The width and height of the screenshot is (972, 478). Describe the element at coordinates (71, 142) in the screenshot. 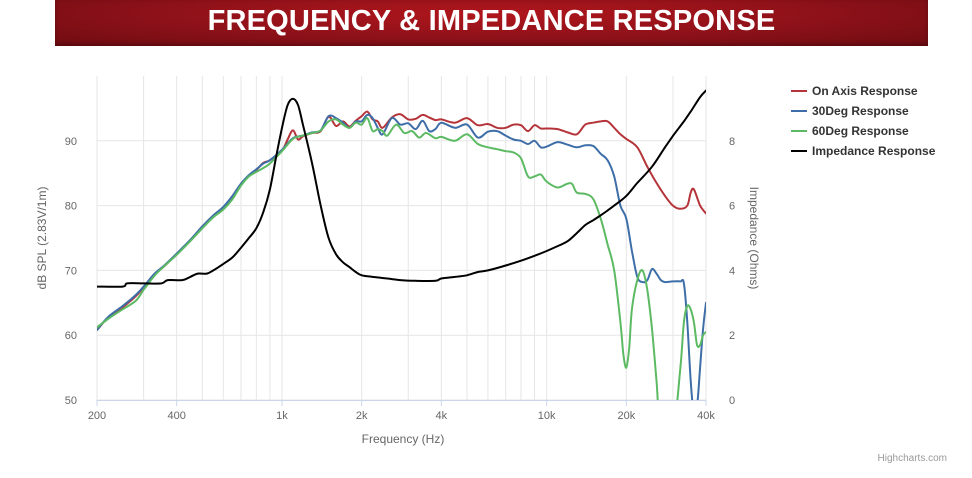

I see `y-tick-label: 90` at that location.